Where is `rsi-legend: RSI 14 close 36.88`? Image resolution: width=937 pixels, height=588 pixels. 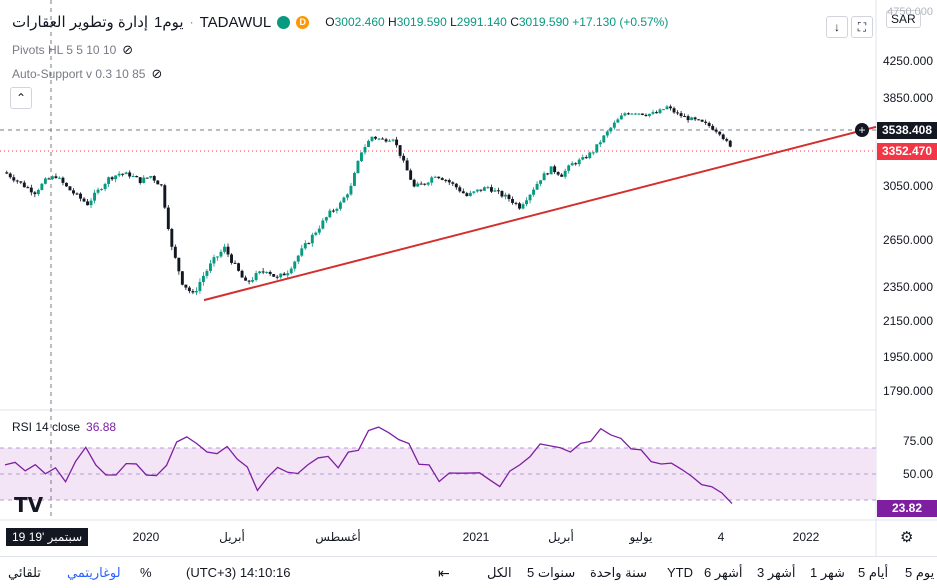
rsi-legend: RSI 14 close 36.88 is located at coordinates (64, 427).